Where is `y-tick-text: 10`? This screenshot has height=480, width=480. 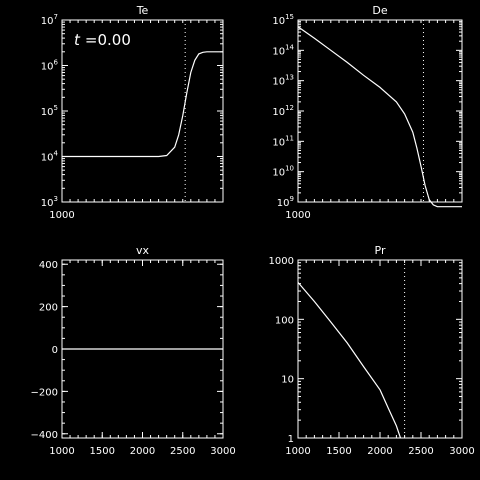
y-tick-text: 10 is located at coordinates (287, 380).